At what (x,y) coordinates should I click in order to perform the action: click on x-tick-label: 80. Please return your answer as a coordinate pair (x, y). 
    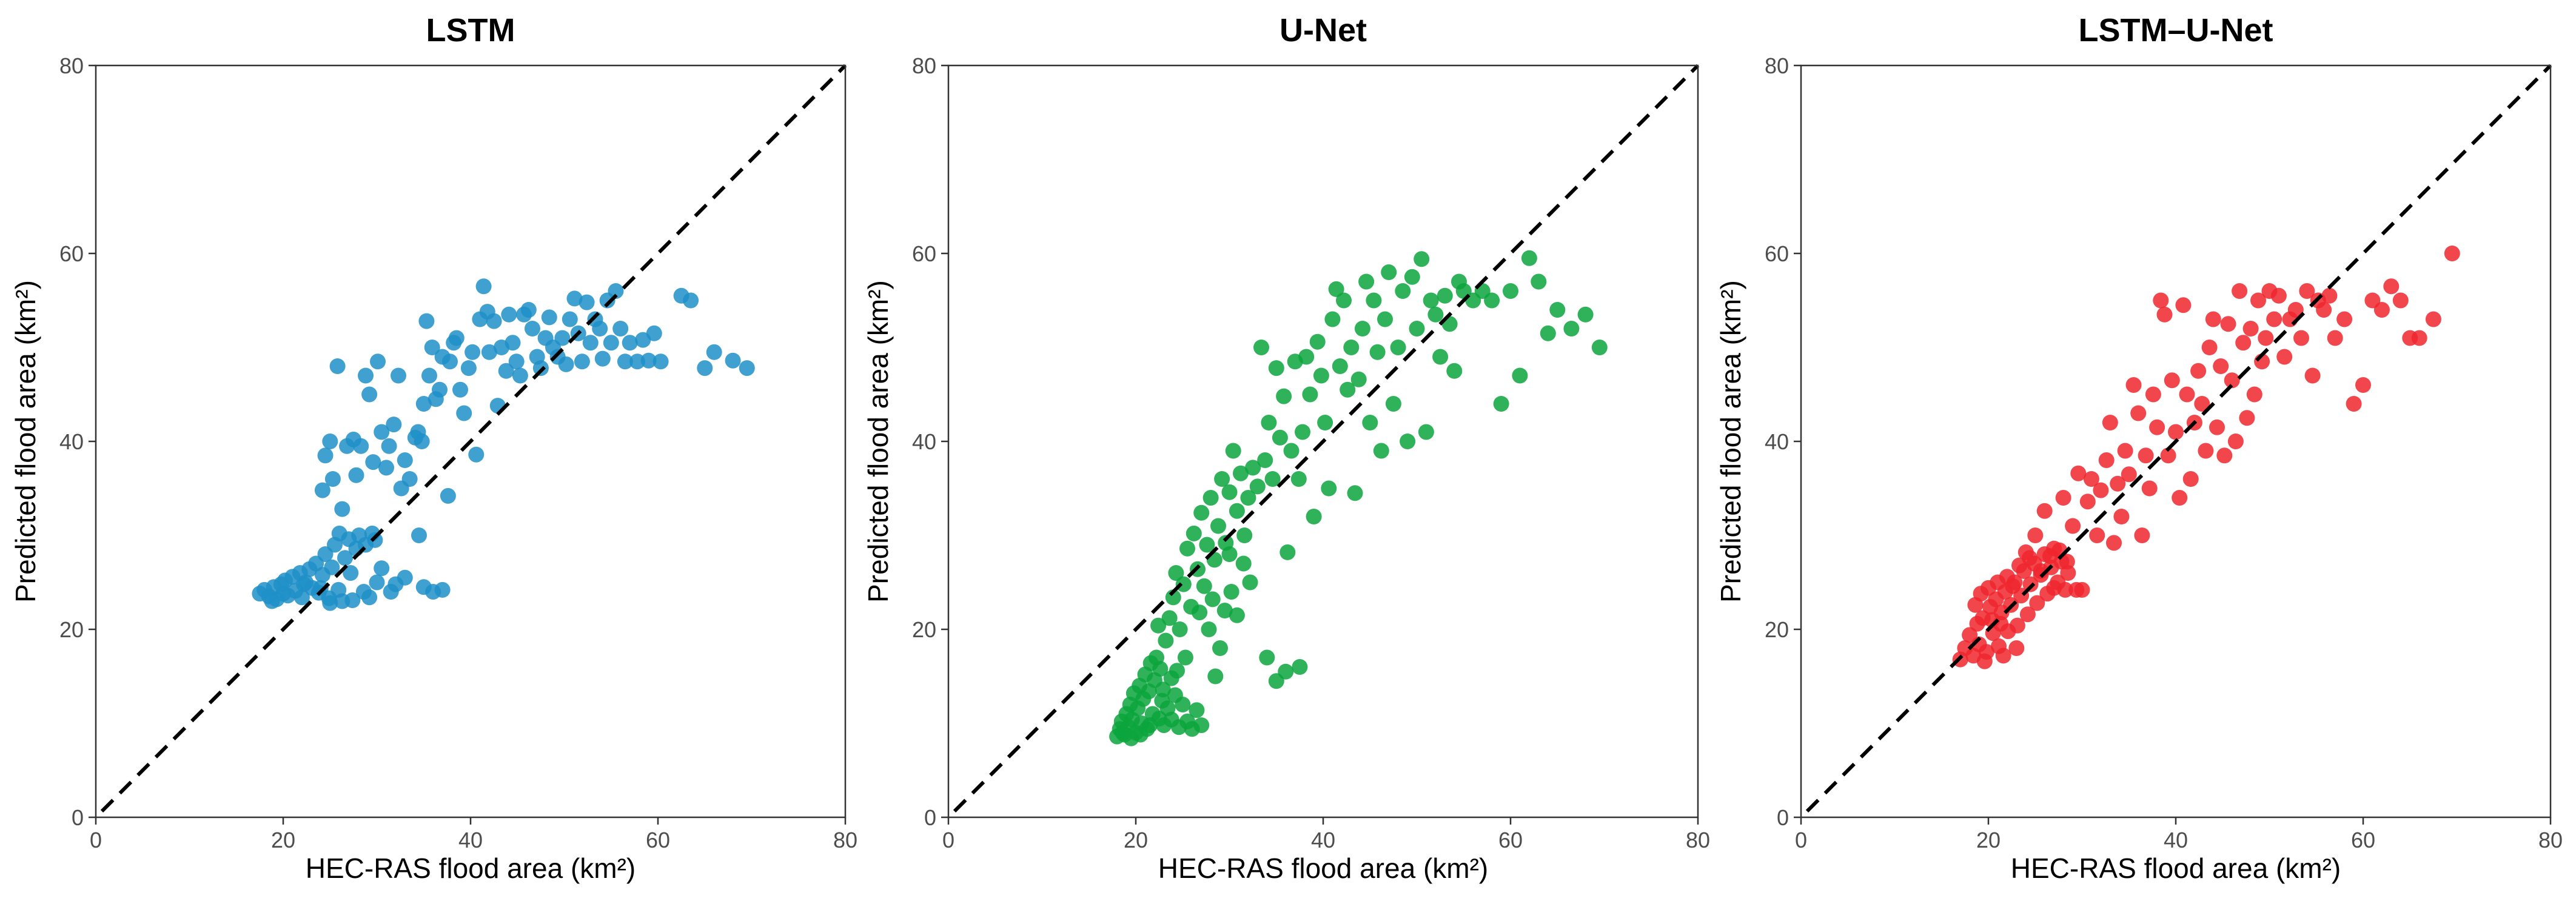
    Looking at the image, I should click on (845, 840).